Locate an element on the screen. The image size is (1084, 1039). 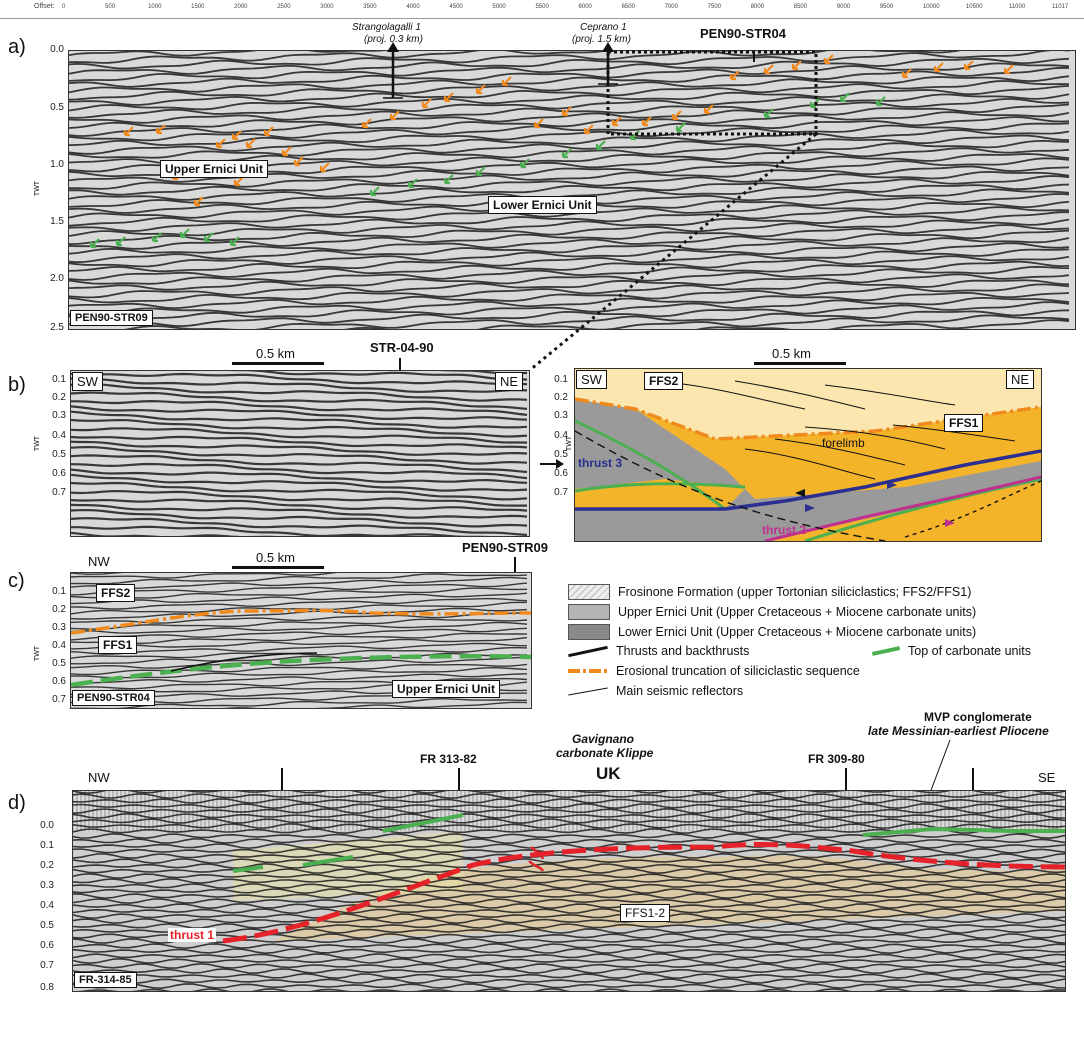
panel-d-ytick: 0.5 is located at coordinates (47, 925).